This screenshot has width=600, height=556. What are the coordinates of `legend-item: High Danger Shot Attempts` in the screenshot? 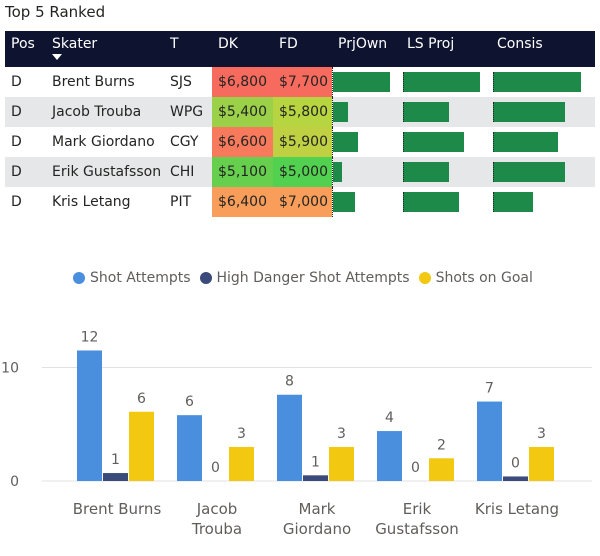 It's located at (304, 278).